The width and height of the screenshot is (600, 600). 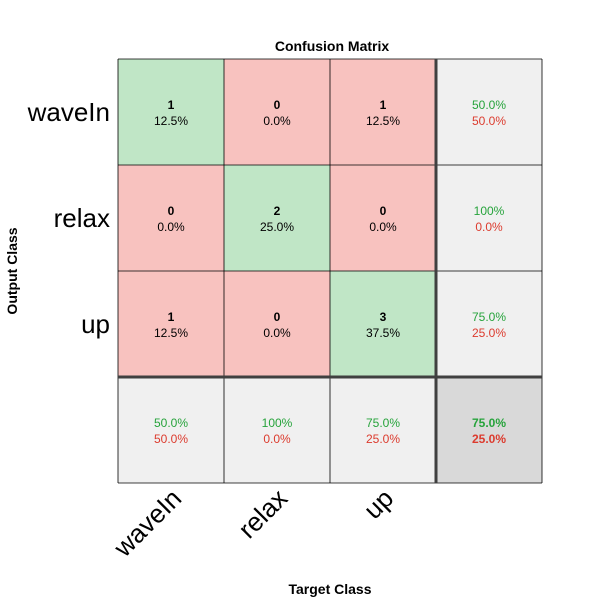 What do you see at coordinates (330, 589) in the screenshot?
I see `x-axis-label: Target Class` at bounding box center [330, 589].